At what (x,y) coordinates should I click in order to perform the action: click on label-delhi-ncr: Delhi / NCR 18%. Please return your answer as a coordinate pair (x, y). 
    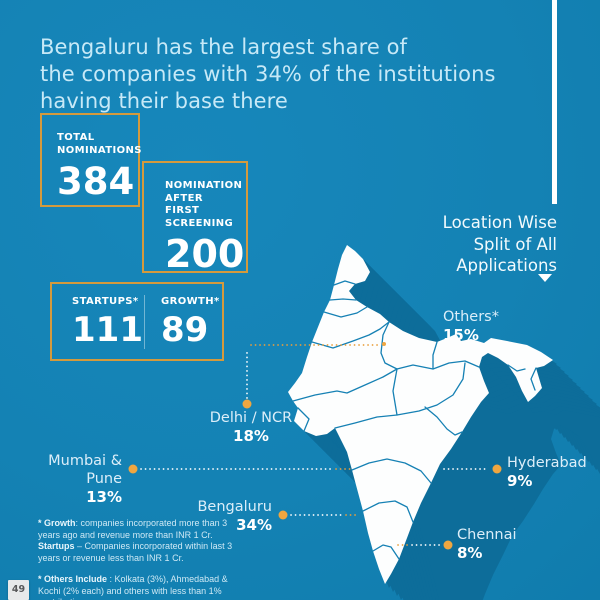
    Looking at the image, I should click on (251, 427).